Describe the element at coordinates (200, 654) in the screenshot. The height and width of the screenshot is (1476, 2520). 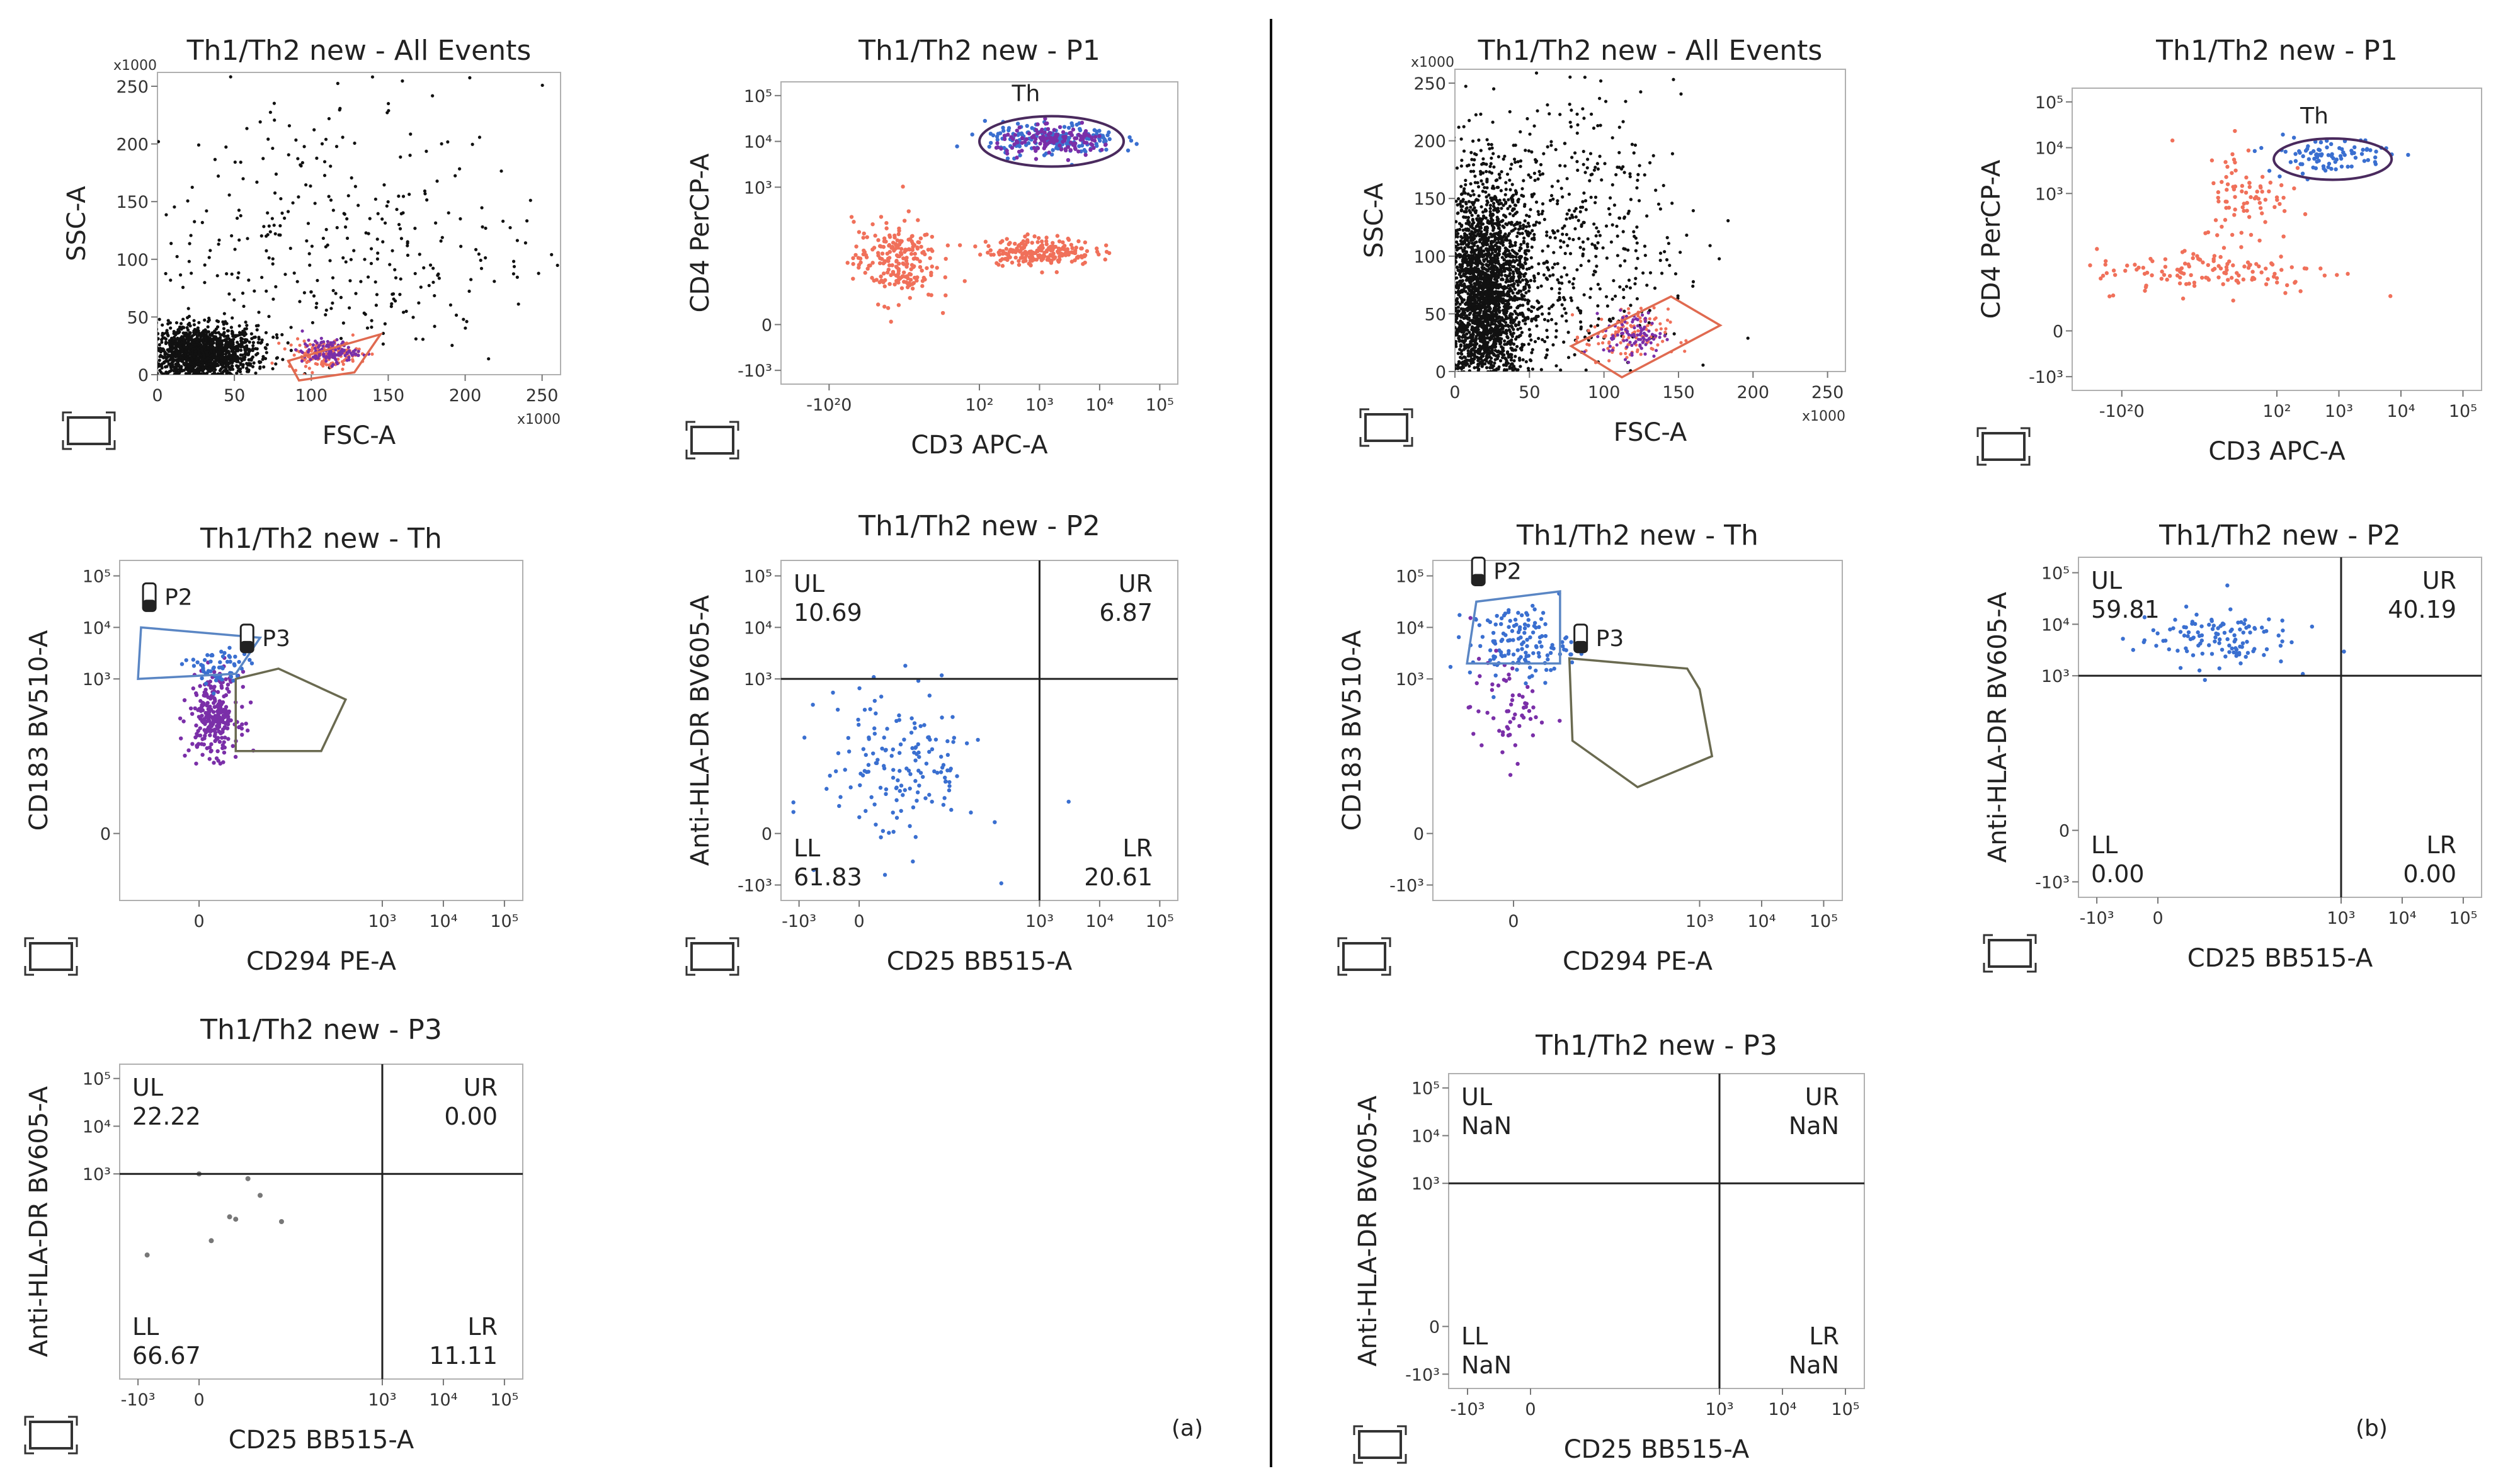
I see `gate-p2` at that location.